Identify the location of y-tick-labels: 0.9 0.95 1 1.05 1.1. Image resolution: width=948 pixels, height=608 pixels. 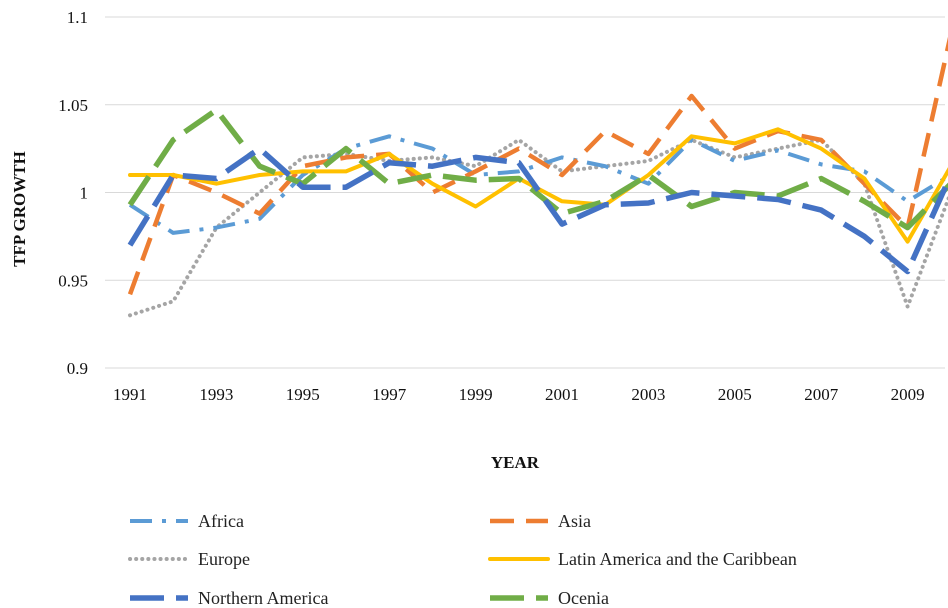
(73, 193).